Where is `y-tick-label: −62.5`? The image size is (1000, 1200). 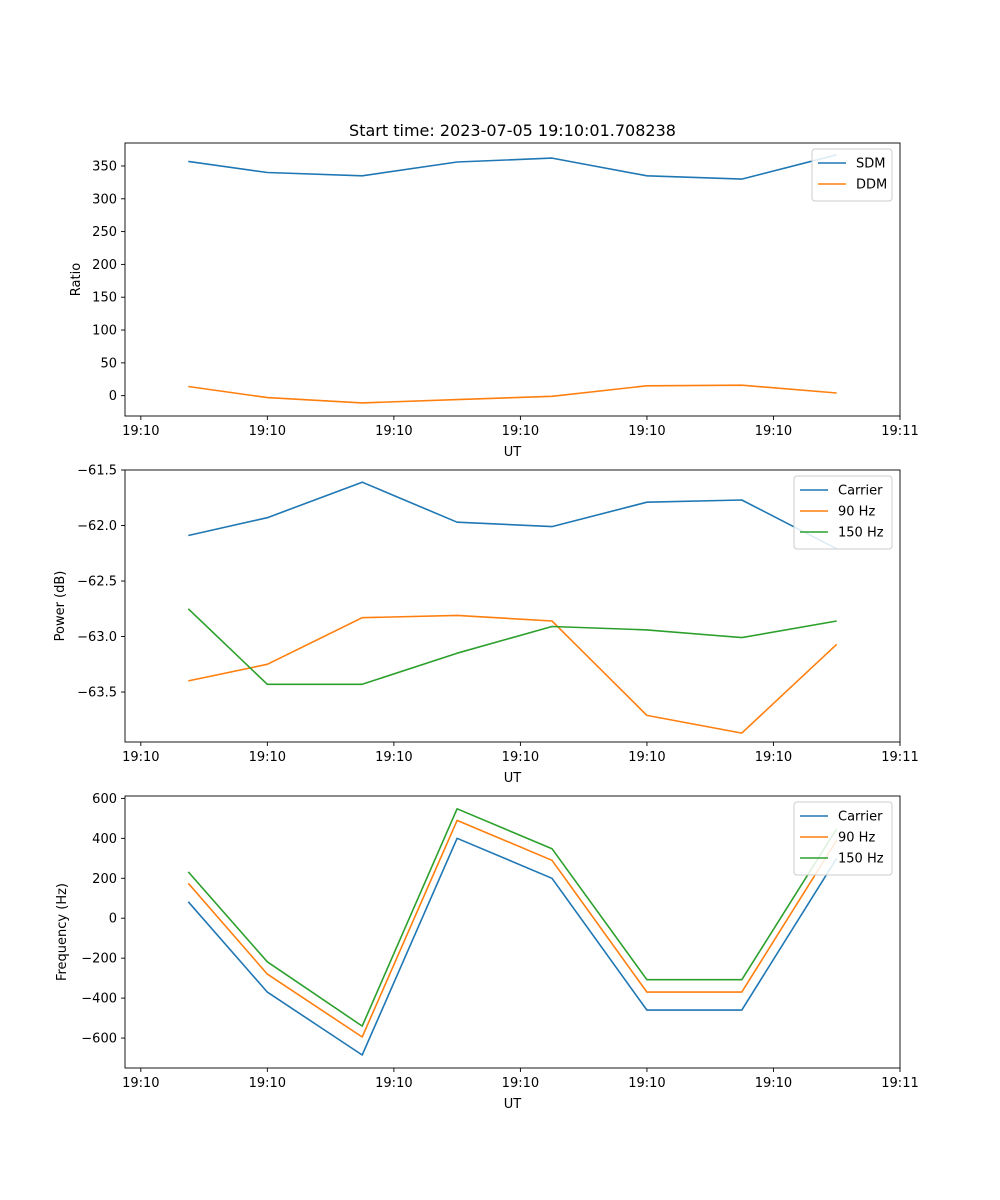 y-tick-label: −62.5 is located at coordinates (97, 582).